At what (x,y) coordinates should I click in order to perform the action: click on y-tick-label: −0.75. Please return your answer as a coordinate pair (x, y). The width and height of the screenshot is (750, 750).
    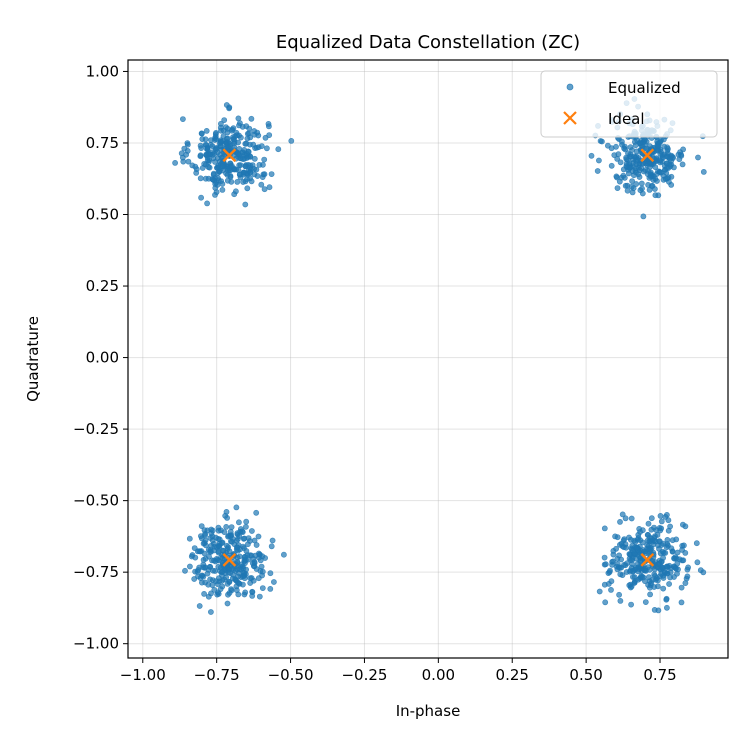
    Looking at the image, I should click on (96, 572).